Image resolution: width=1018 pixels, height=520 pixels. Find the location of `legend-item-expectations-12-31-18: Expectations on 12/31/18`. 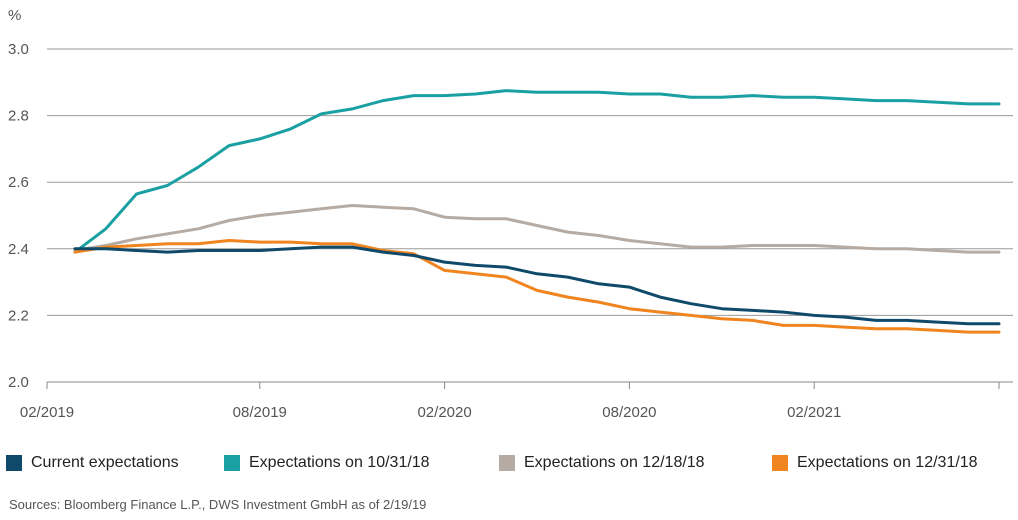

legend-item-expectations-12-31-18: Expectations on 12/31/18 is located at coordinates (875, 463).